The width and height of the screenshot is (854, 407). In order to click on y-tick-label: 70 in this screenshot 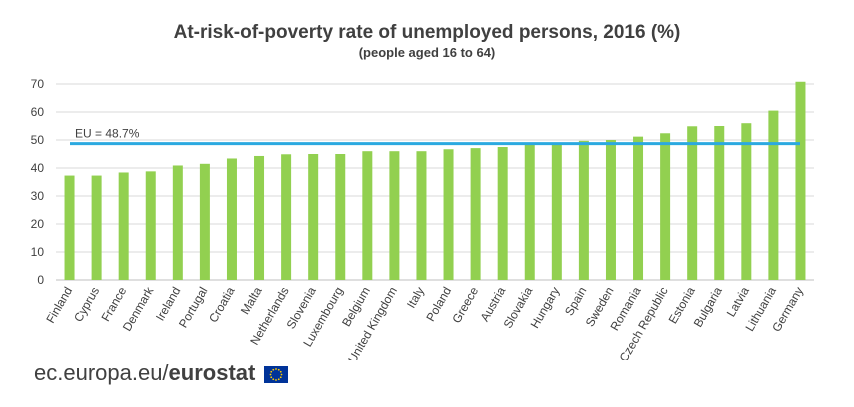, I will do `click(38, 84)`.